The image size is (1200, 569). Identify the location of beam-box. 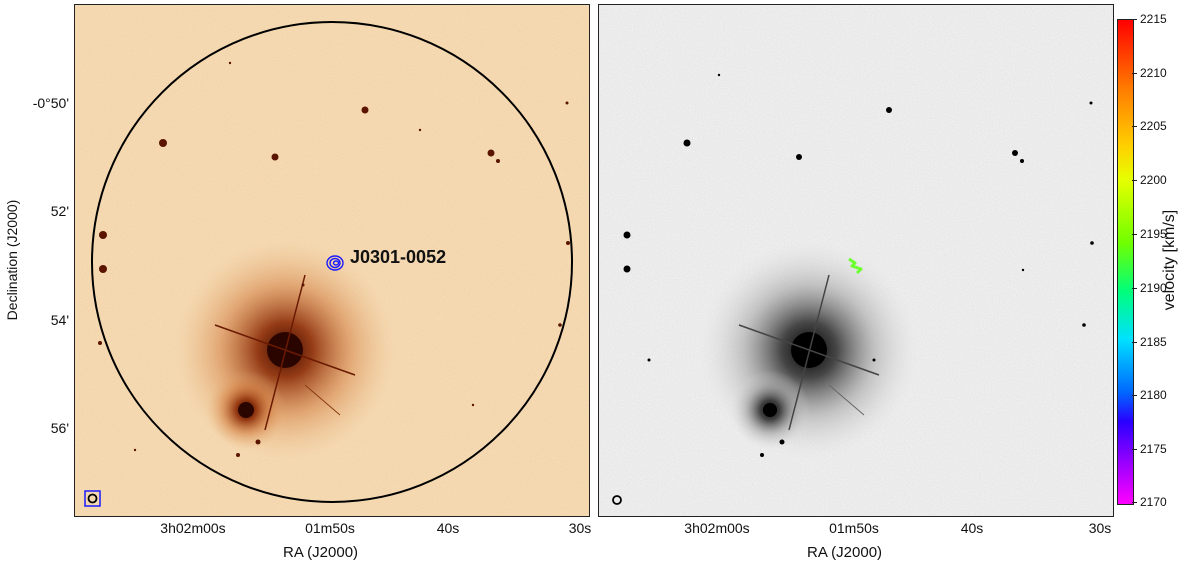
(92, 498).